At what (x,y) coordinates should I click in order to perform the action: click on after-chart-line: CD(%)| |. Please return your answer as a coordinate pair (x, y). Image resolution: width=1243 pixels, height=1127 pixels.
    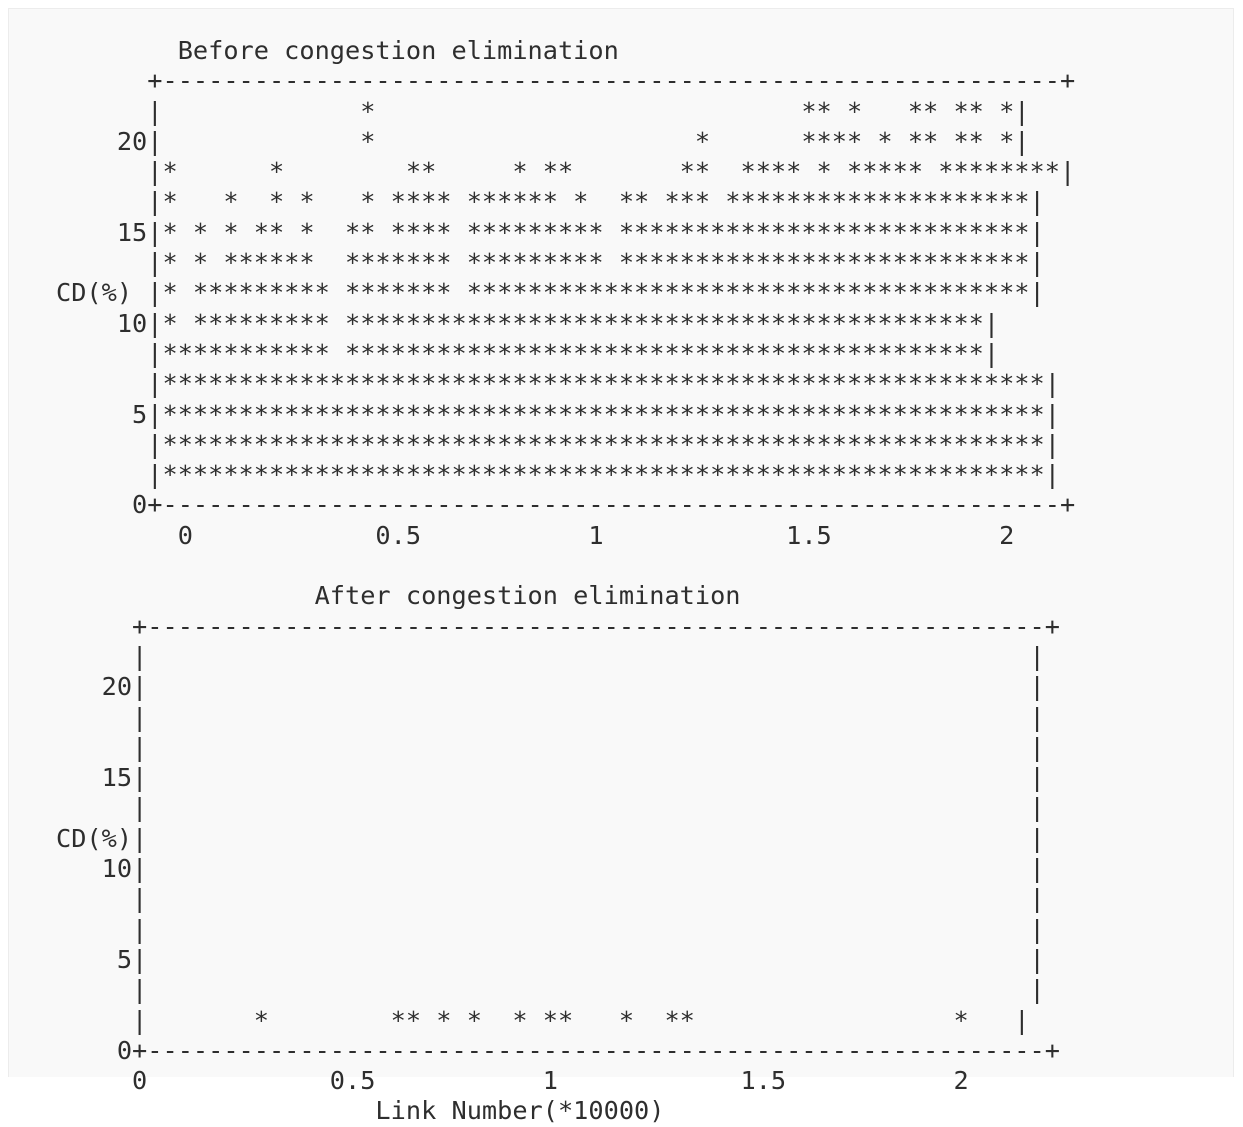
    Looking at the image, I should click on (550, 838).